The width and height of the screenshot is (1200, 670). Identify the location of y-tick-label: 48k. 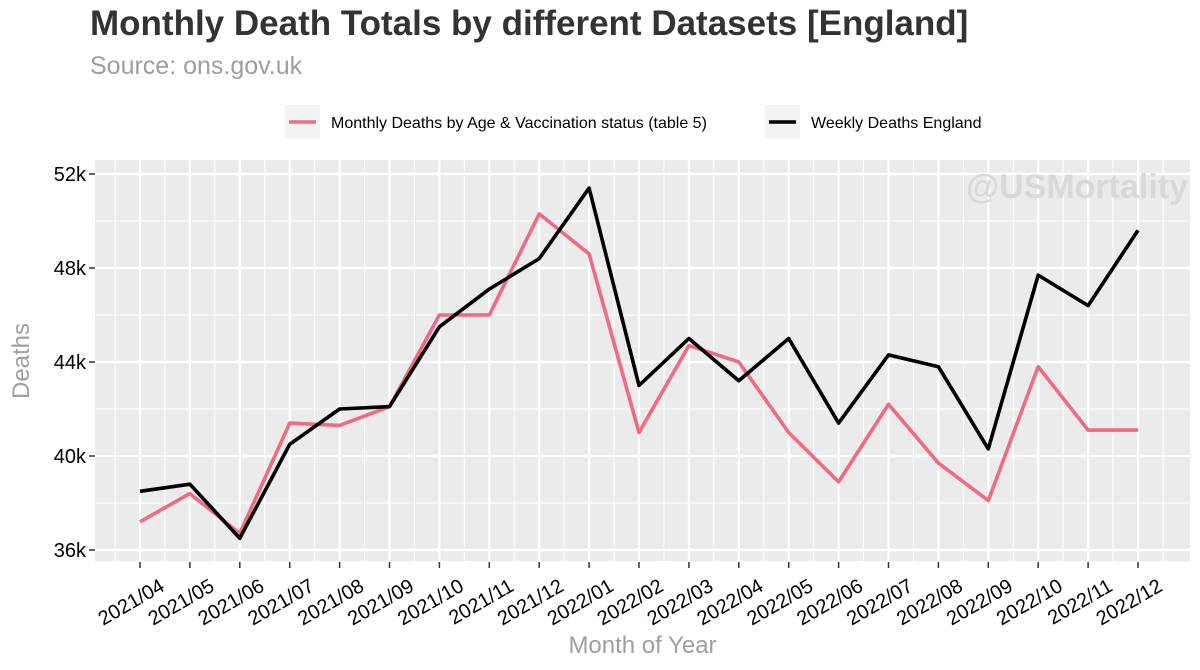
(70, 269).